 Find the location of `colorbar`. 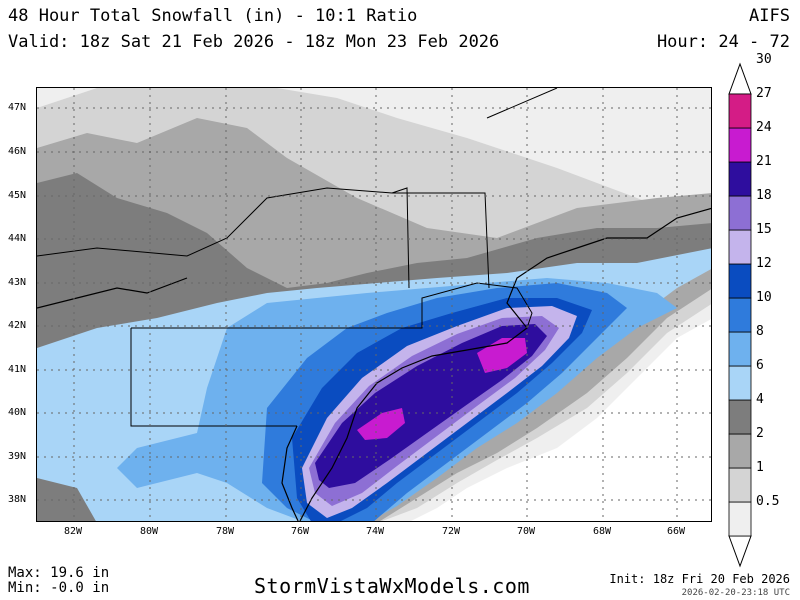

colorbar is located at coordinates (740, 315).